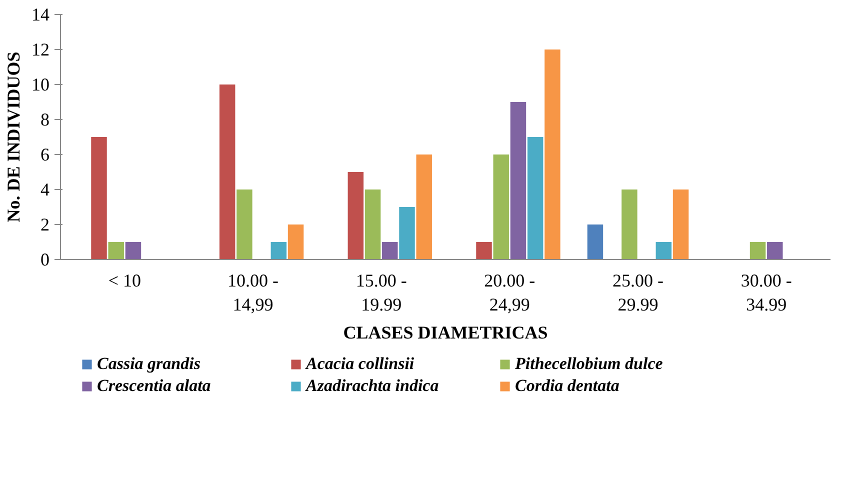  I want to click on x-tick-label: < 10, so click(124, 280).